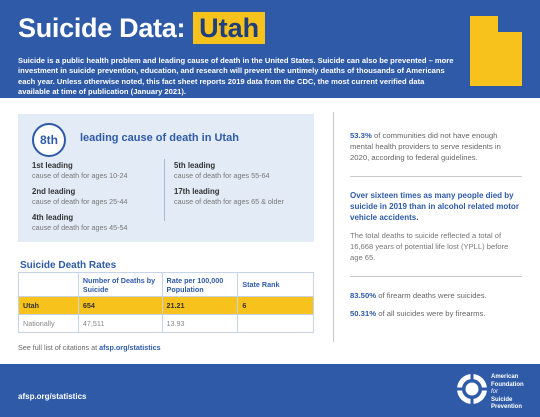 Image resolution: width=540 pixels, height=417 pixels. Describe the element at coordinates (48, 323) in the screenshot. I see `table-cell: Nationally` at that location.